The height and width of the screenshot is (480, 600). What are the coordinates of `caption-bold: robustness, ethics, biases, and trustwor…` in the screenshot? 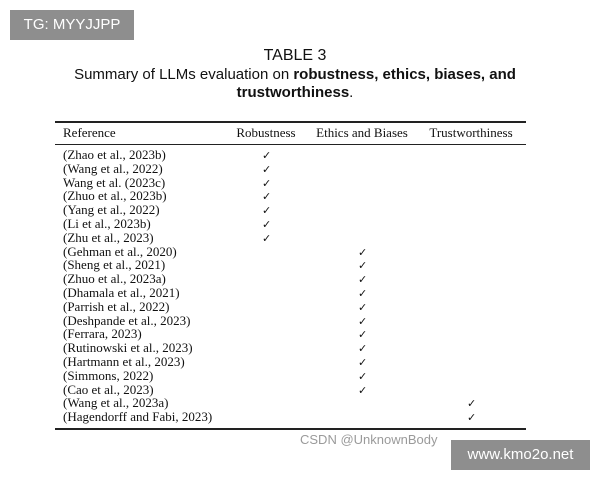 It's located at (376, 83).